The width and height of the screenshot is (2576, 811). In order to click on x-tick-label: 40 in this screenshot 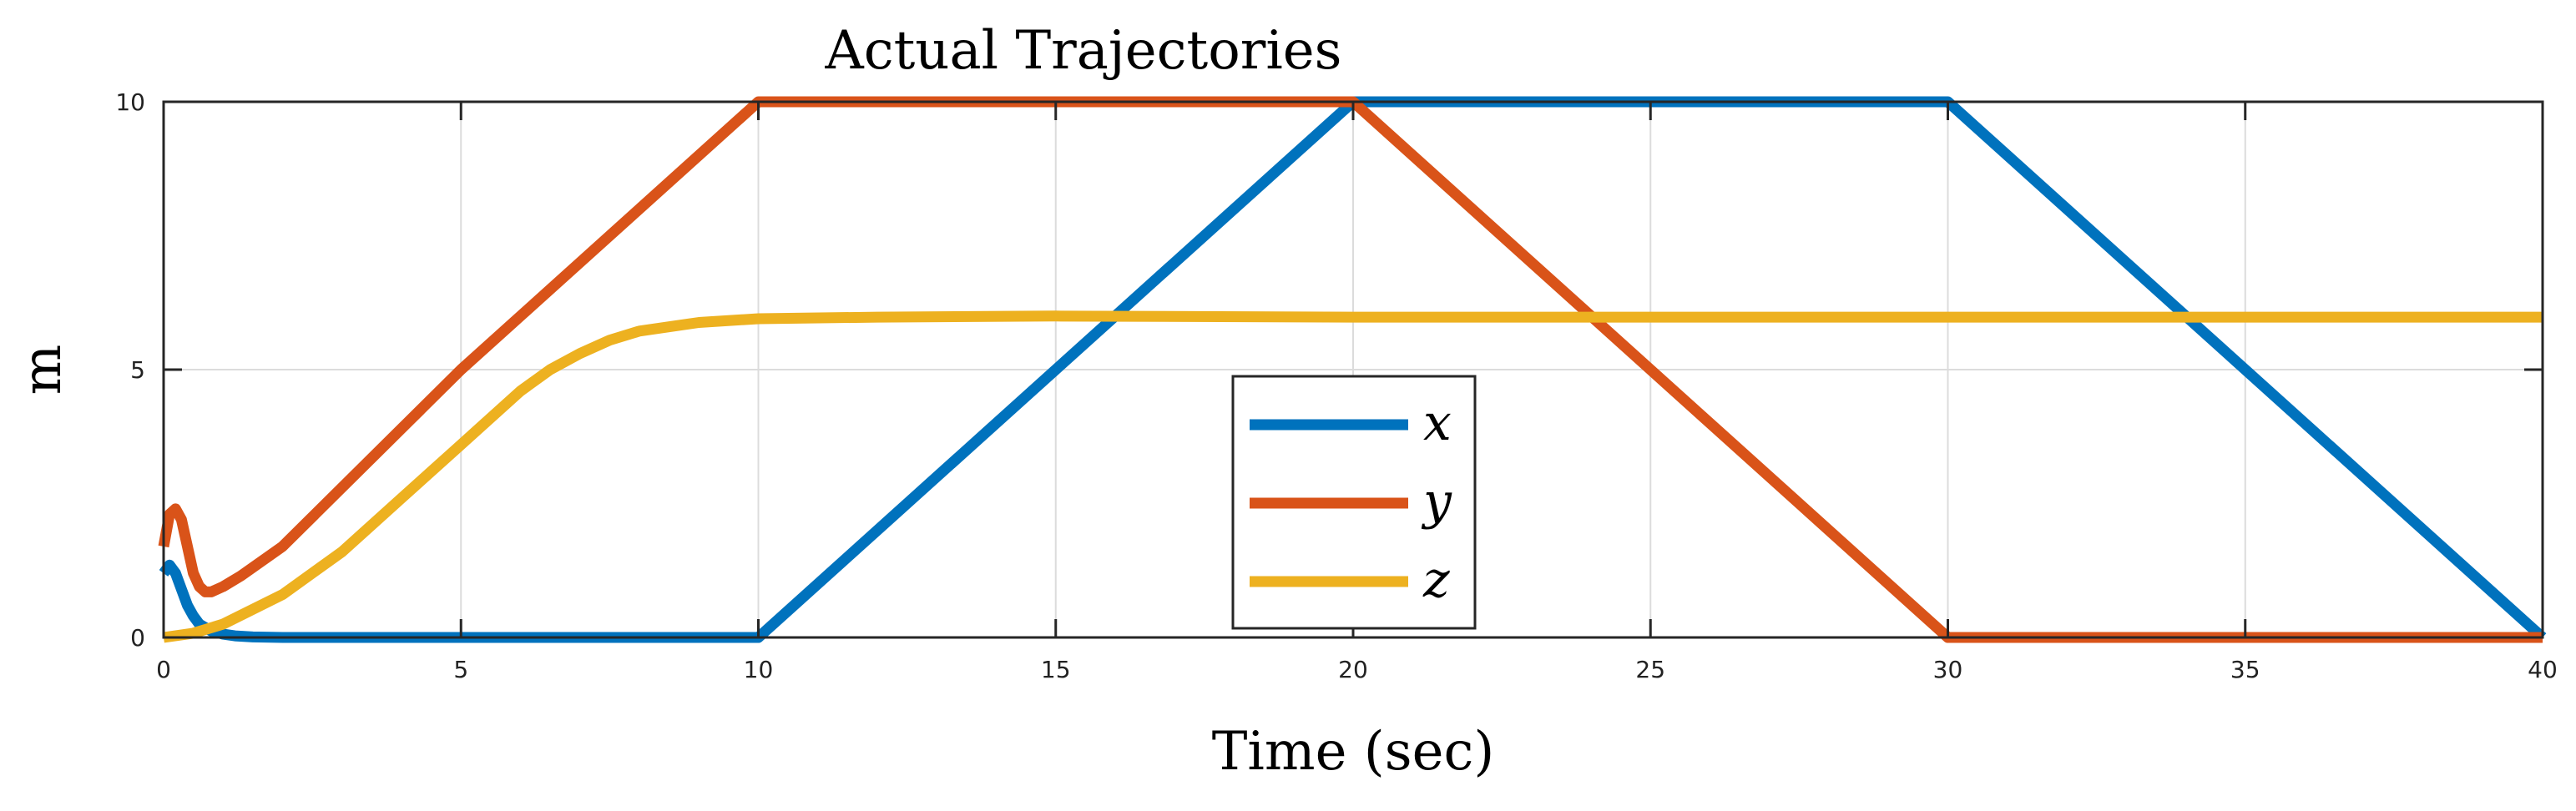, I will do `click(2543, 670)`.